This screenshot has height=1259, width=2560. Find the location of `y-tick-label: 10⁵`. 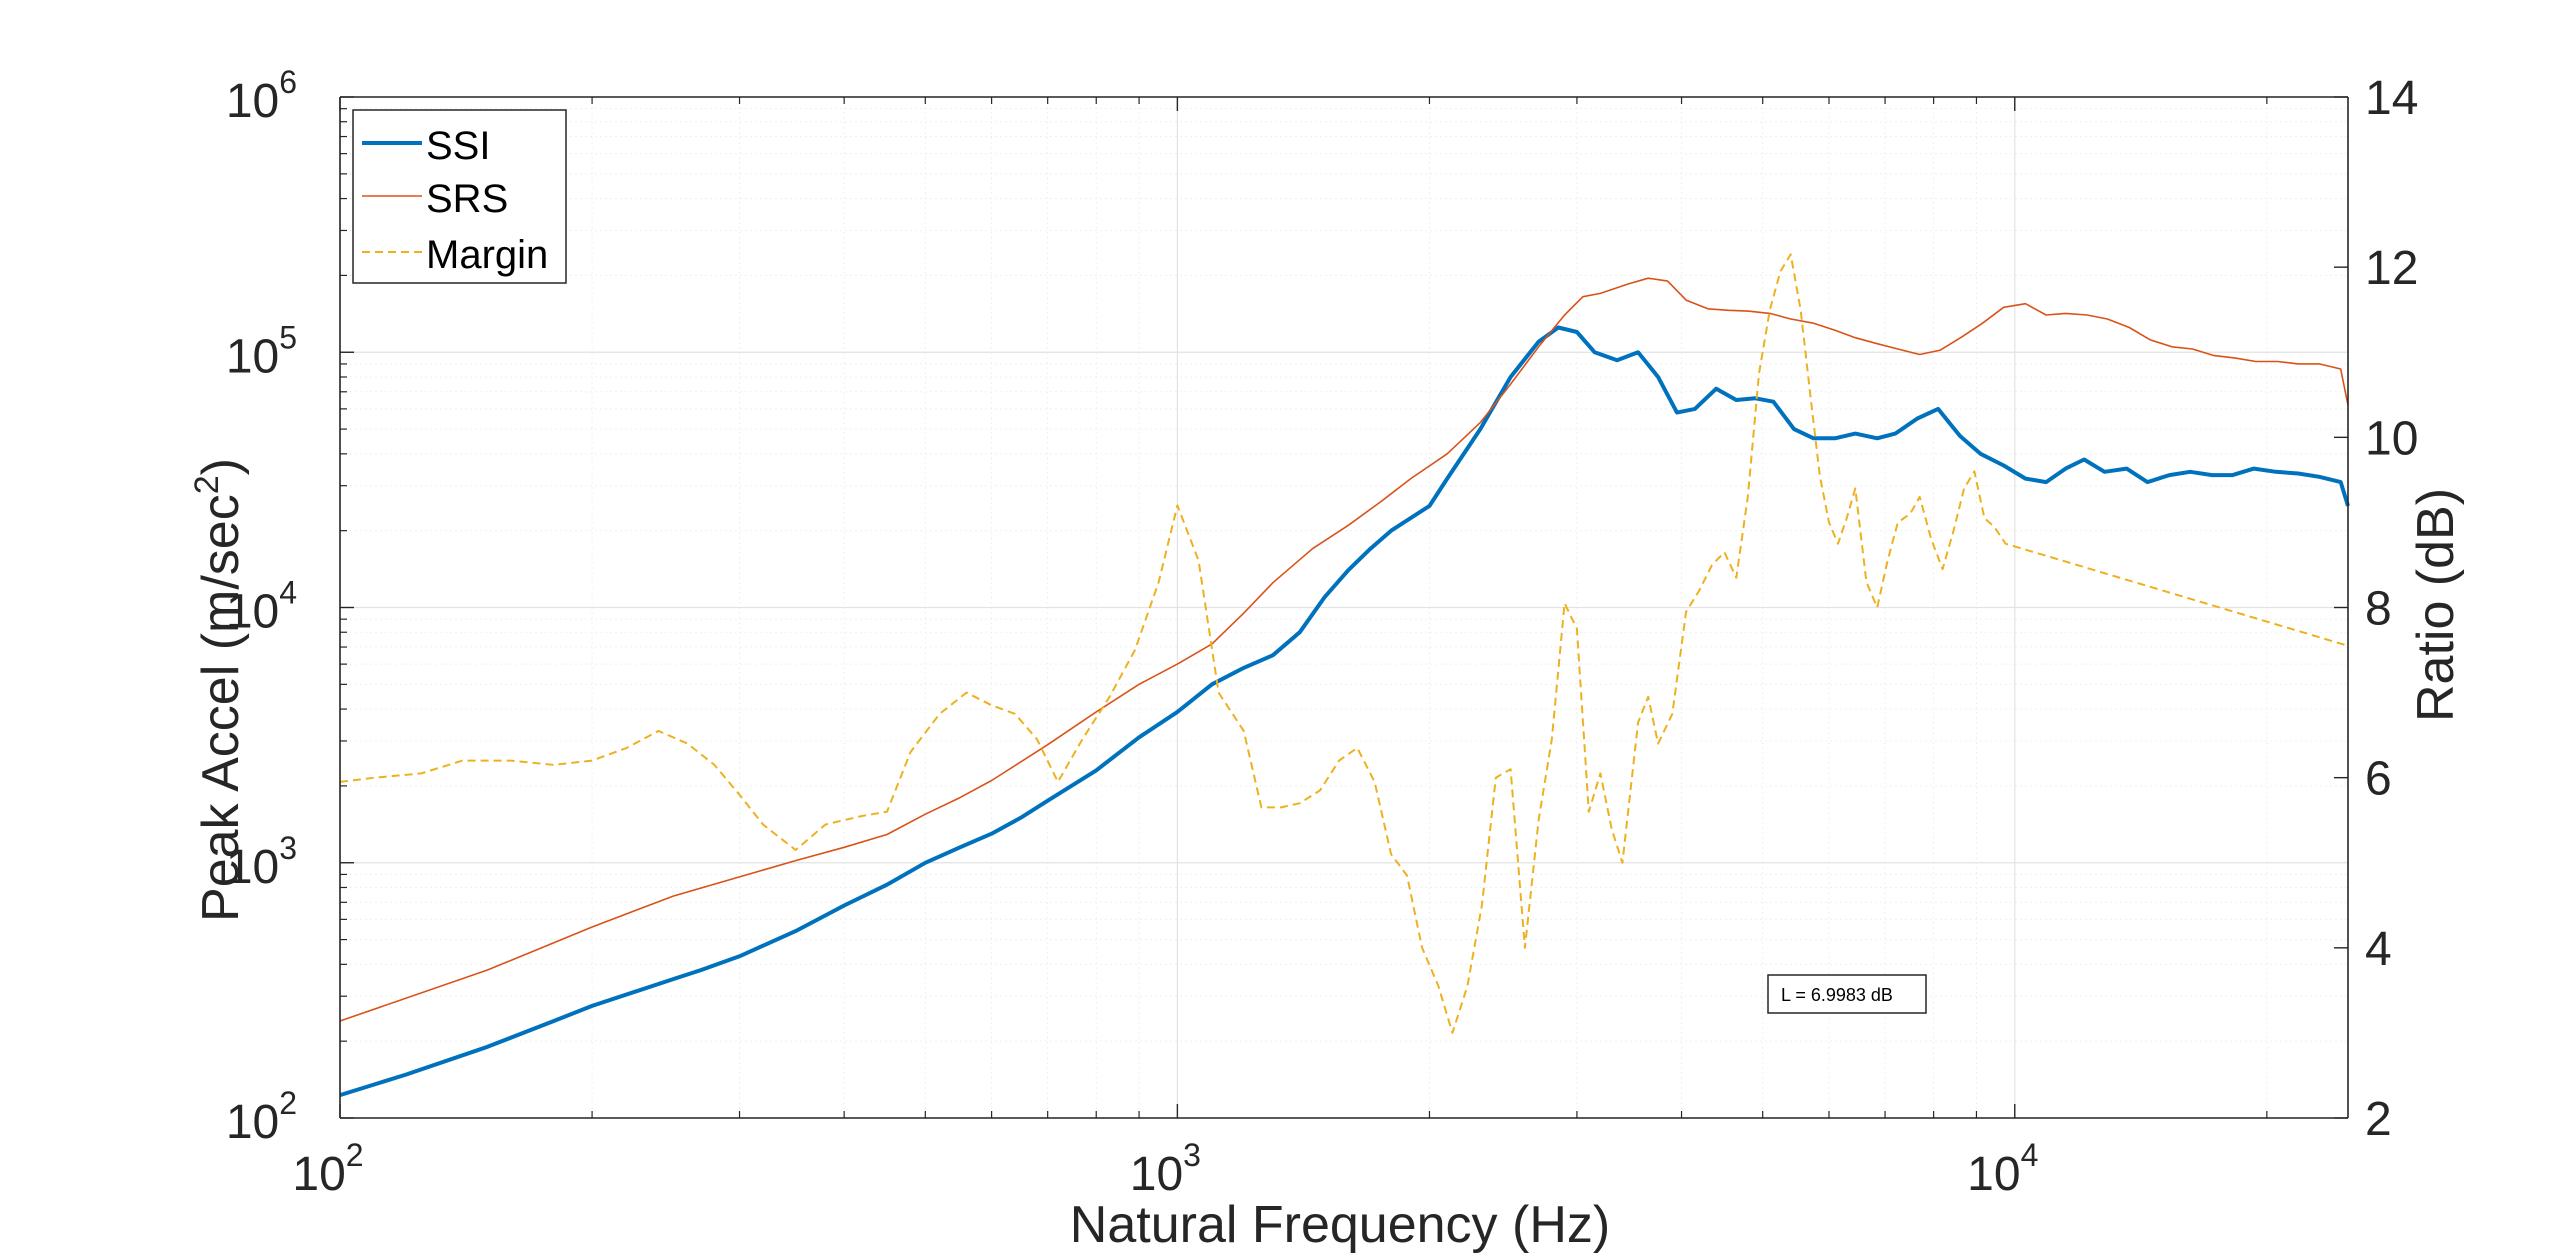

y-tick-label: 10⁵ is located at coordinates (261, 351).